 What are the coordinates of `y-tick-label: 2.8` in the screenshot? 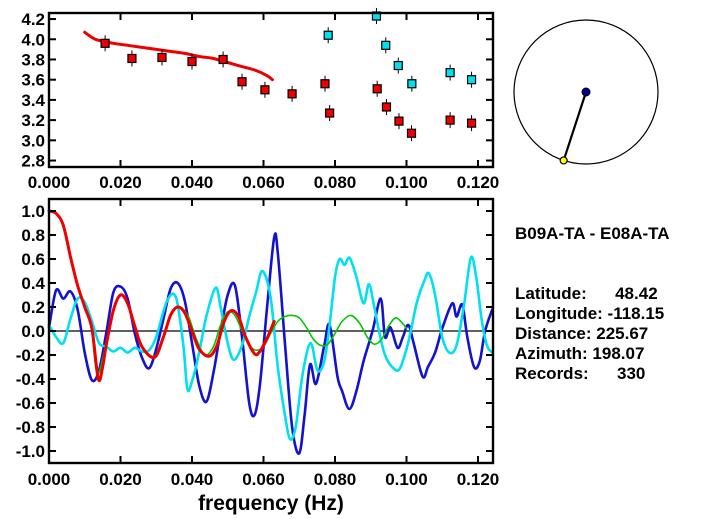 It's located at (33, 161).